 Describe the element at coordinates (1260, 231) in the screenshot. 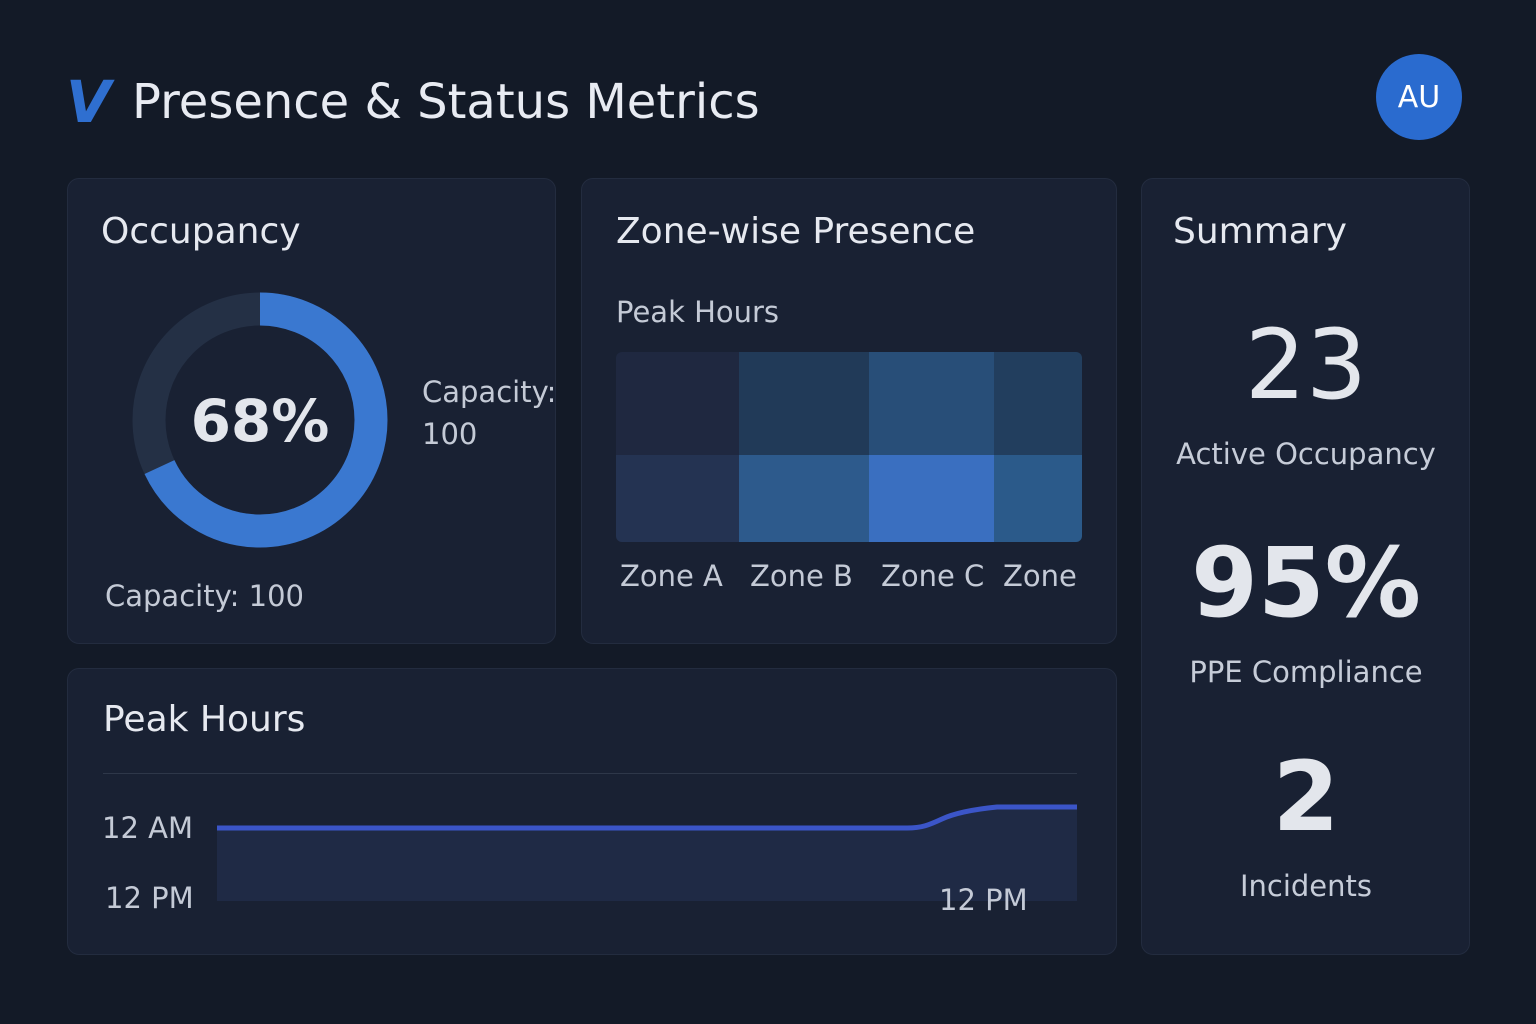

I see `summary-title: Summary` at that location.